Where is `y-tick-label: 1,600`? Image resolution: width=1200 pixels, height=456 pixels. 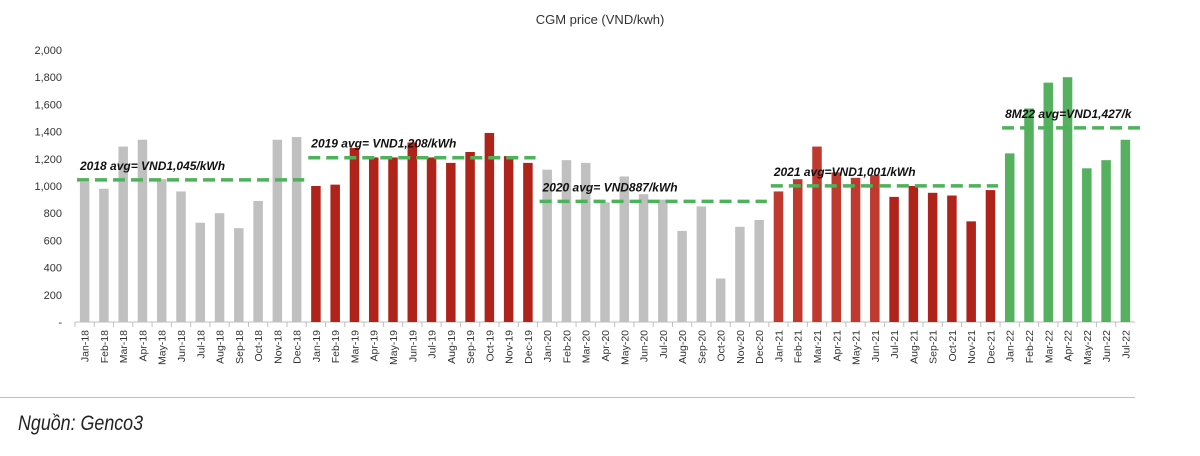
y-tick-label: 1,600 is located at coordinates (48, 105).